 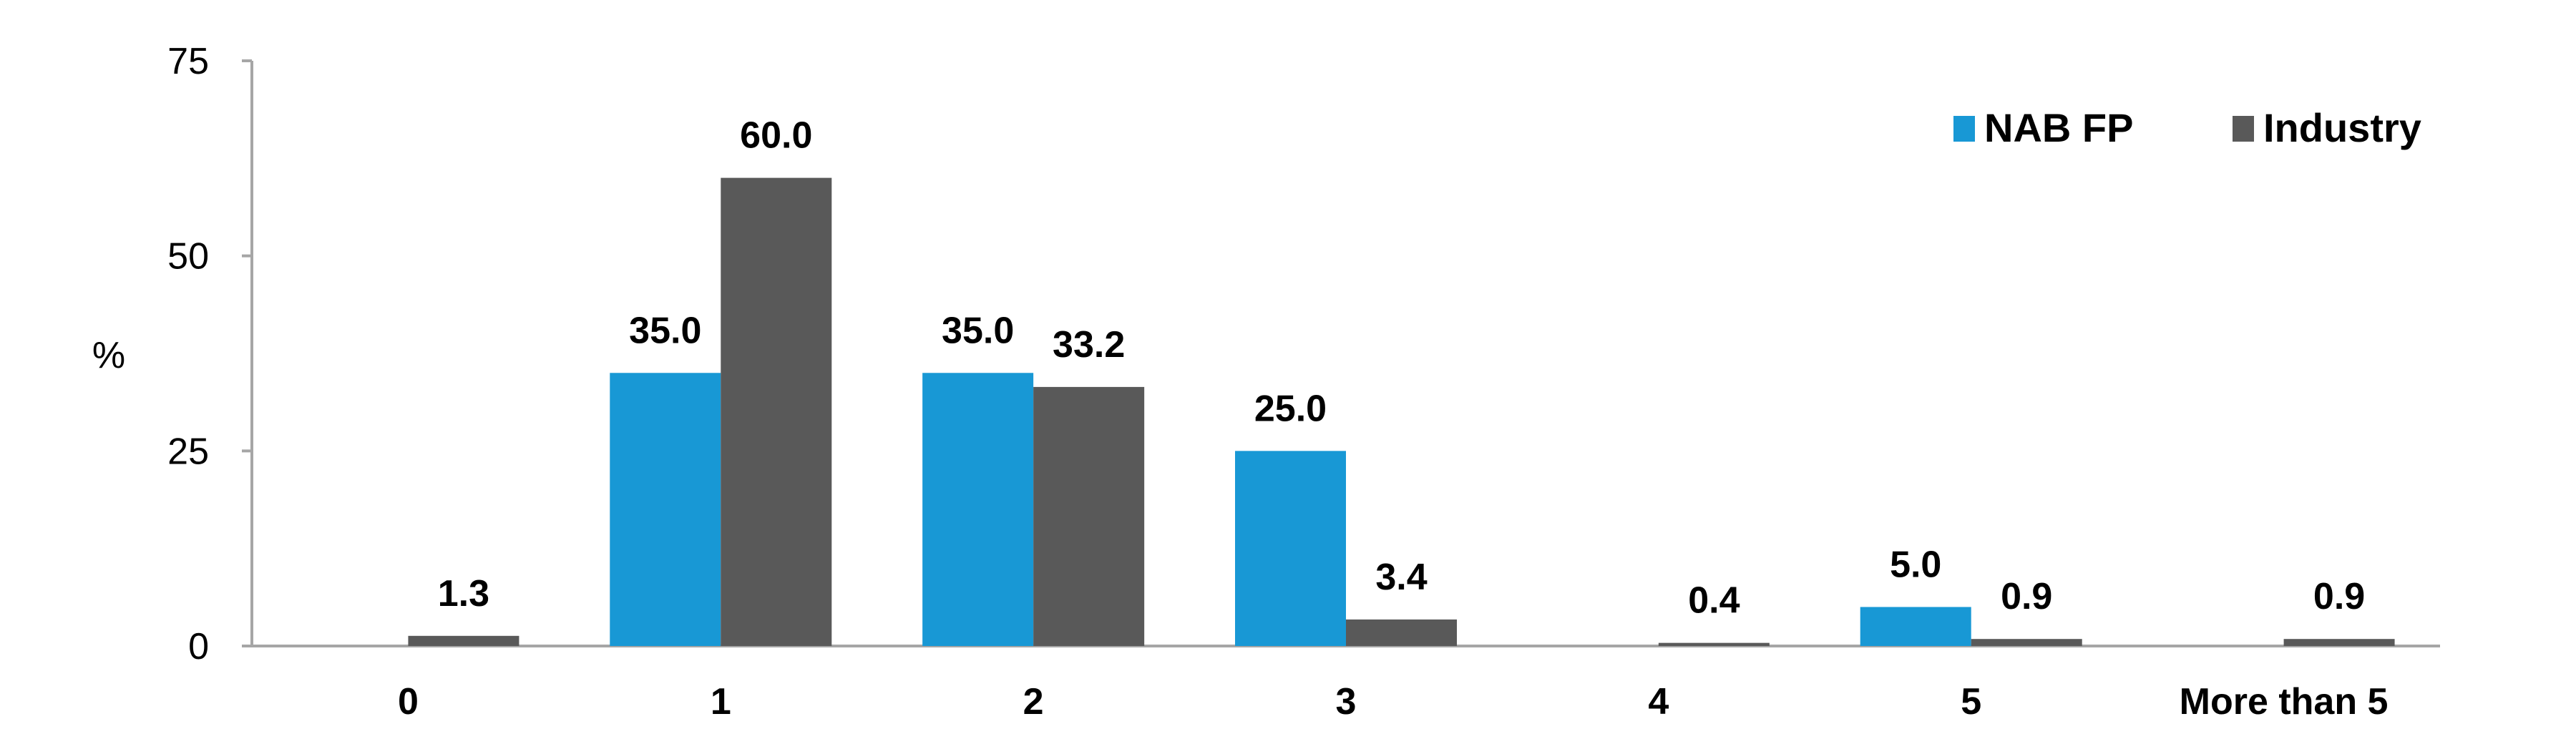 What do you see at coordinates (1290, 408) in the screenshot?
I see `data-label: 25.0` at bounding box center [1290, 408].